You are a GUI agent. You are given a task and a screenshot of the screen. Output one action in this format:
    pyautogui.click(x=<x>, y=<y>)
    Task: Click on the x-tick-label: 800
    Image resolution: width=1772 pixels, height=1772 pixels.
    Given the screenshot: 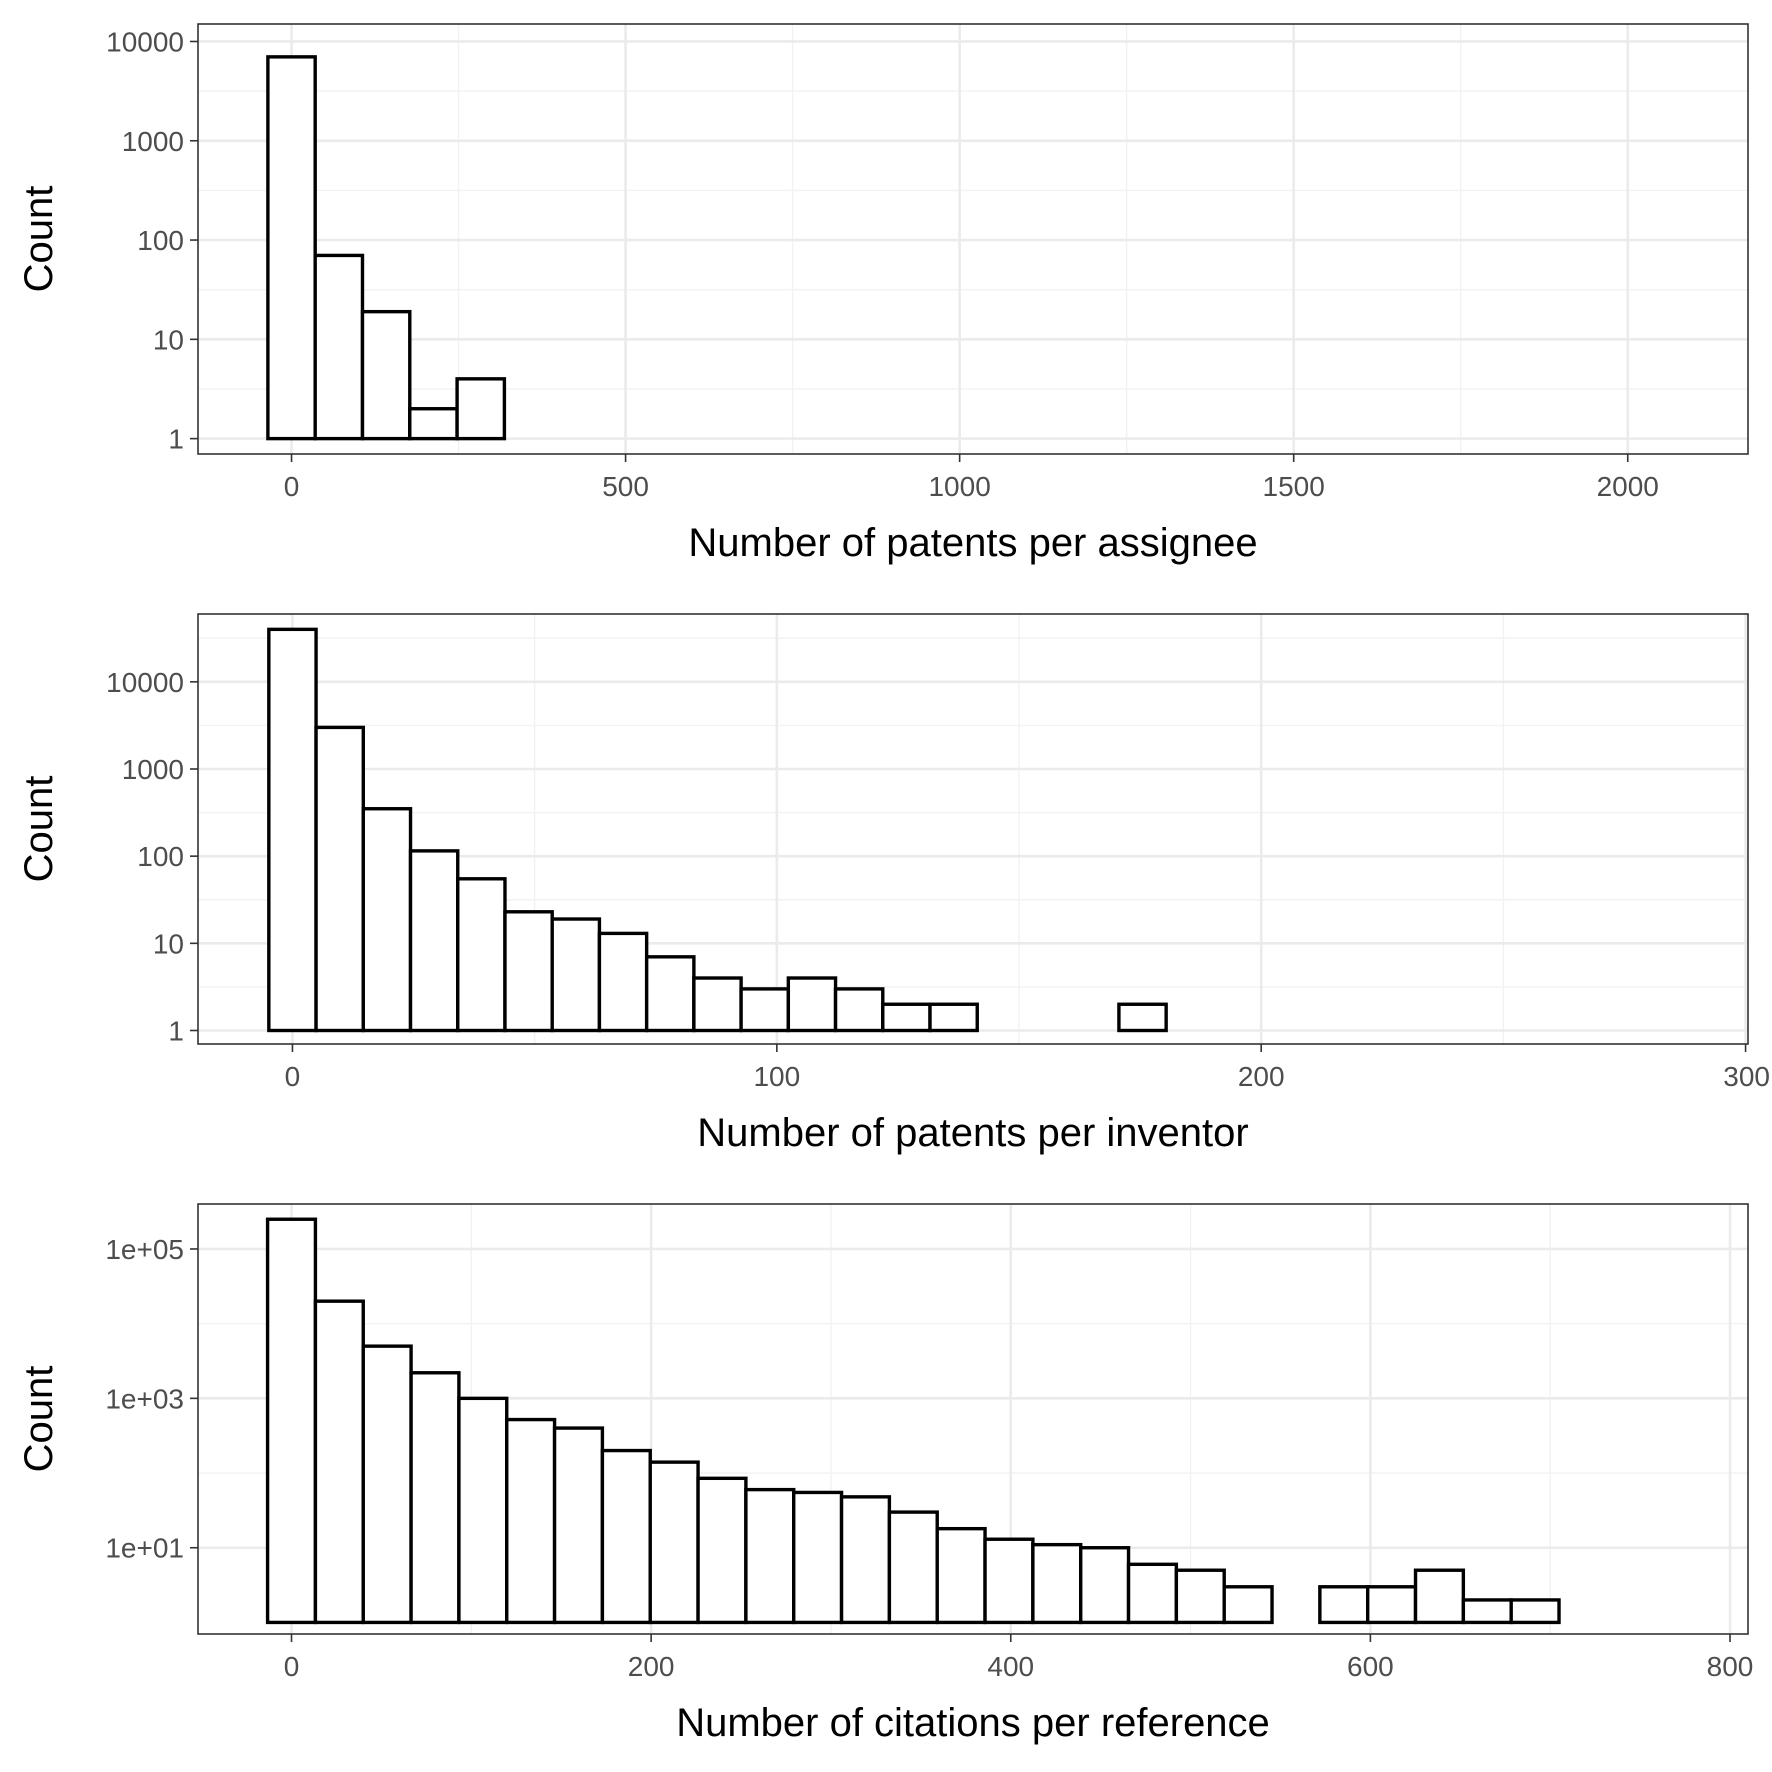 What is the action you would take?
    pyautogui.click(x=1730, y=1666)
    